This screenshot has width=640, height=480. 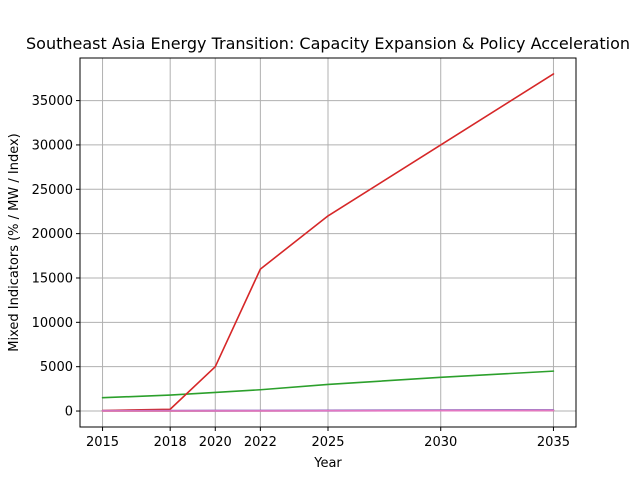 I want to click on x-tick-label: 2022, so click(x=260, y=442).